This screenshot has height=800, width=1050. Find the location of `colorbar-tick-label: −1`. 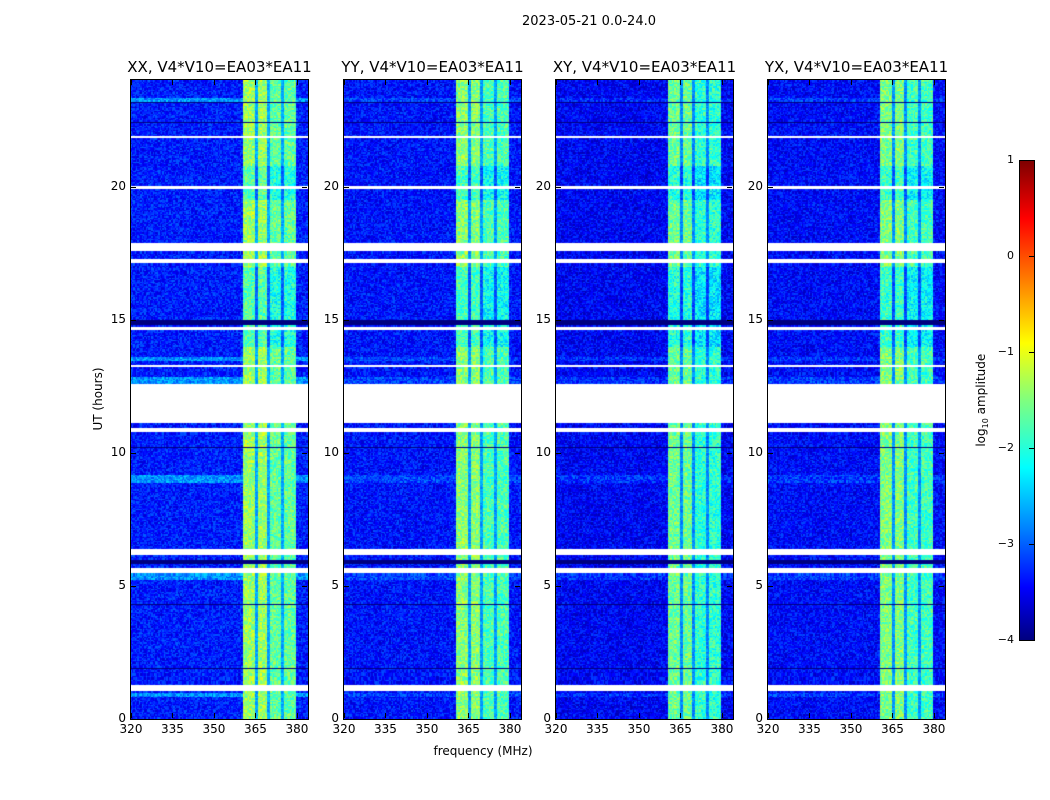

colorbar-tick-label: −1 is located at coordinates (1005, 351).